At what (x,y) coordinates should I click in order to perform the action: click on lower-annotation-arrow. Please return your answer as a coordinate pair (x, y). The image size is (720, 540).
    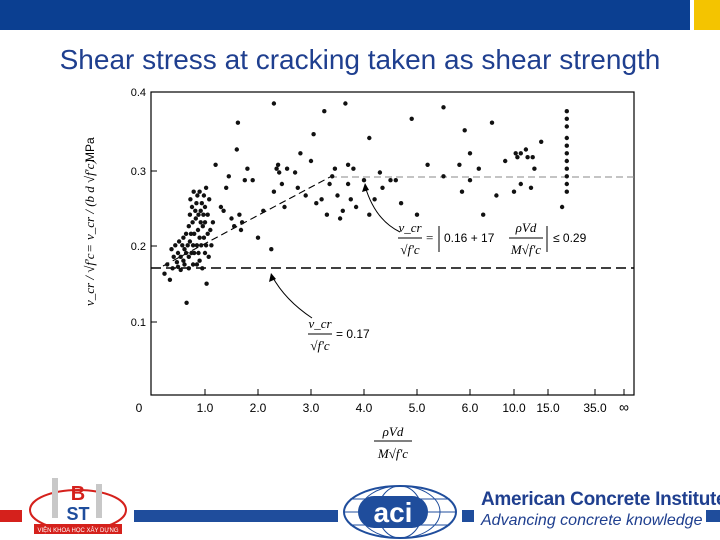
    Looking at the image, I should click on (292, 297).